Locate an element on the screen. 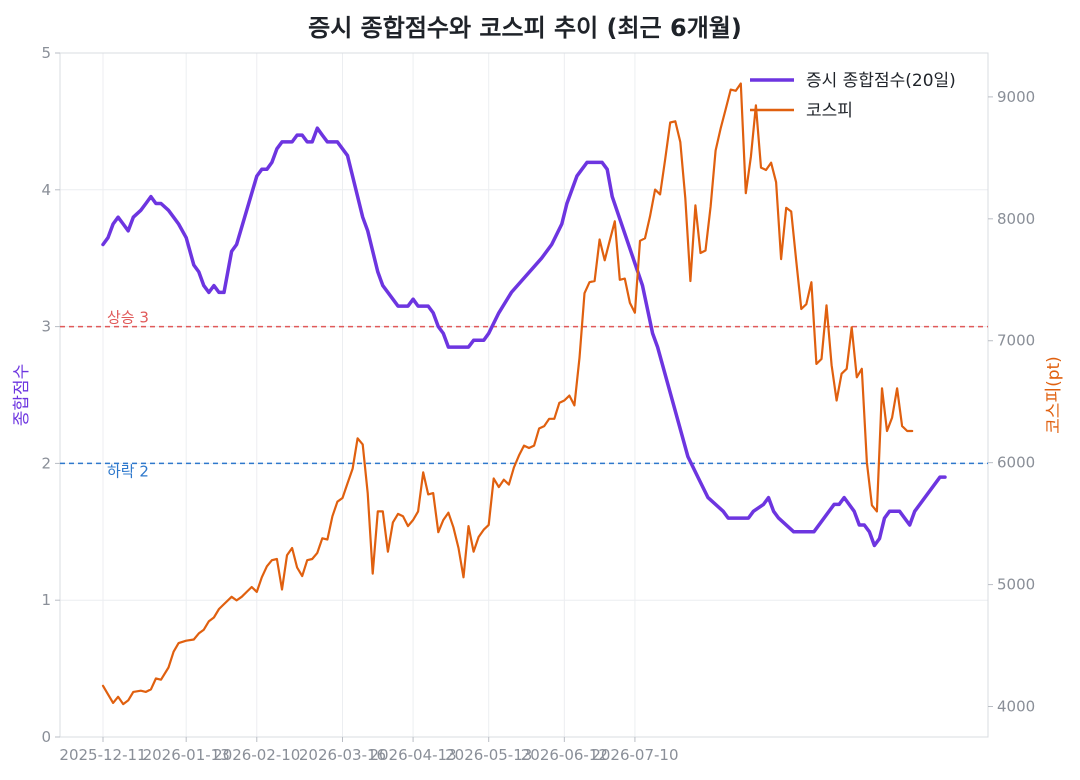  tick-label-left: 4 is located at coordinates (46, 190).